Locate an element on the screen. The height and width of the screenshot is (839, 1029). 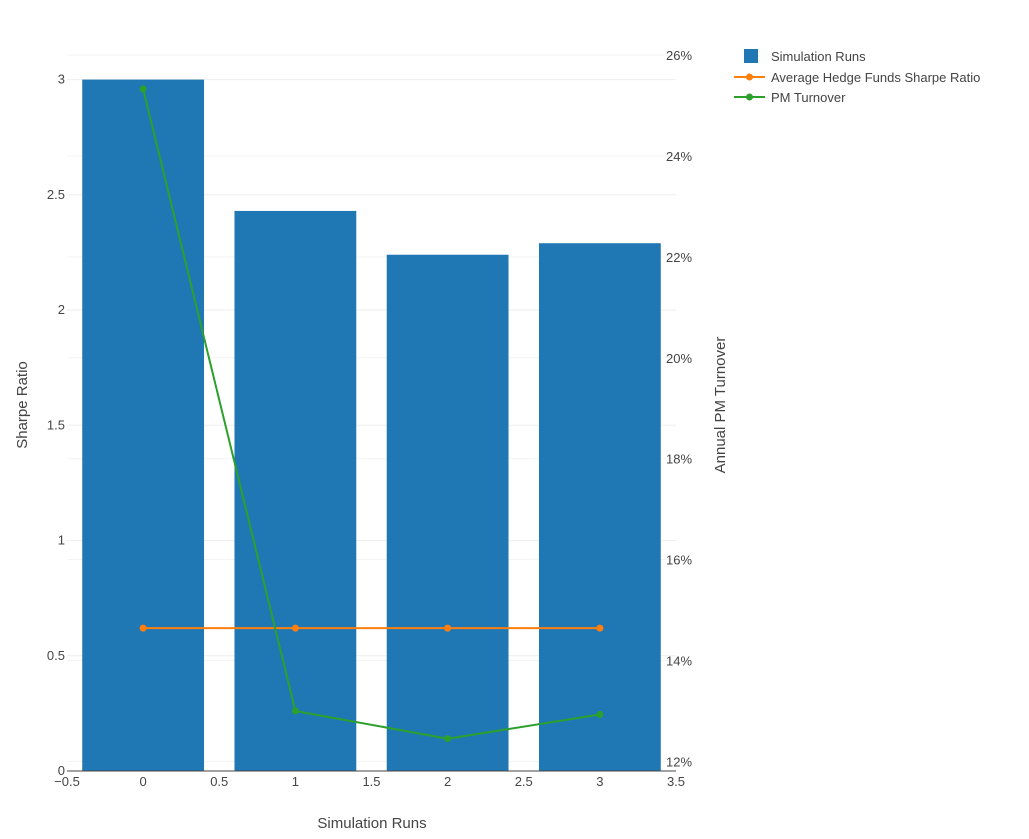
y2-tick-label: 20% is located at coordinates (679, 358).